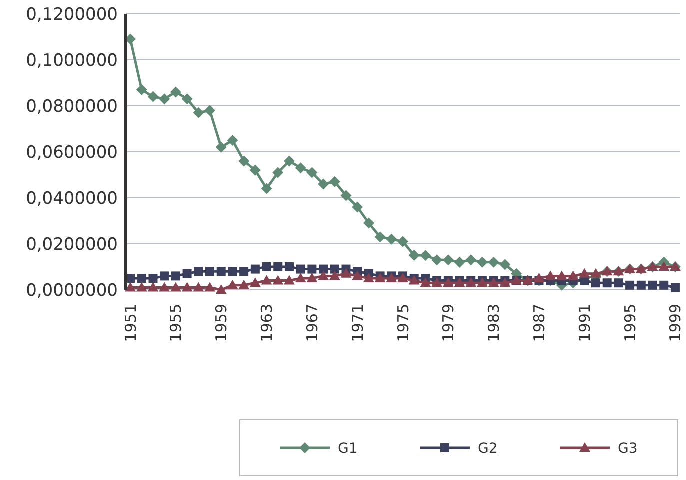  What do you see at coordinates (131, 323) in the screenshot?
I see `x-tick-label: 1951` at bounding box center [131, 323].